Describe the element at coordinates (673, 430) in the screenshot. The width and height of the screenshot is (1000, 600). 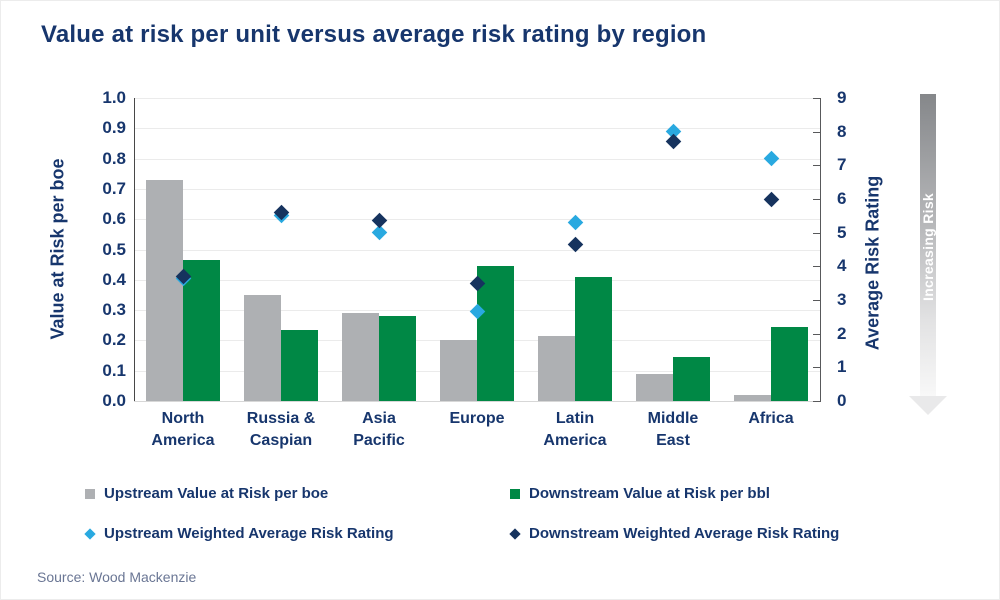
I see `category-label-5: Middle East` at that location.